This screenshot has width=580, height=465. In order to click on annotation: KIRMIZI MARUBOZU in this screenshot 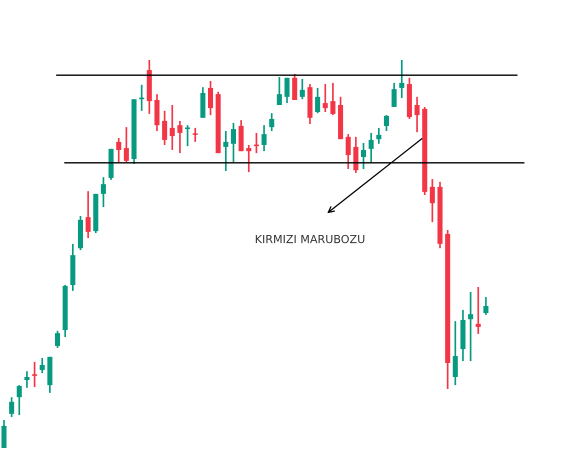, I will do `click(310, 239)`.